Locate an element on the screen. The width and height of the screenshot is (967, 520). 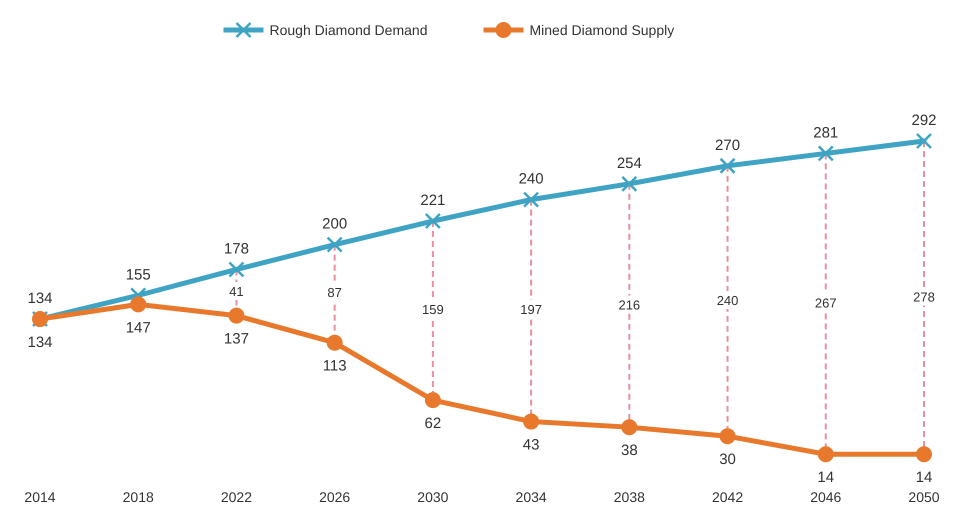
x-tick-label: 2038 is located at coordinates (630, 497).